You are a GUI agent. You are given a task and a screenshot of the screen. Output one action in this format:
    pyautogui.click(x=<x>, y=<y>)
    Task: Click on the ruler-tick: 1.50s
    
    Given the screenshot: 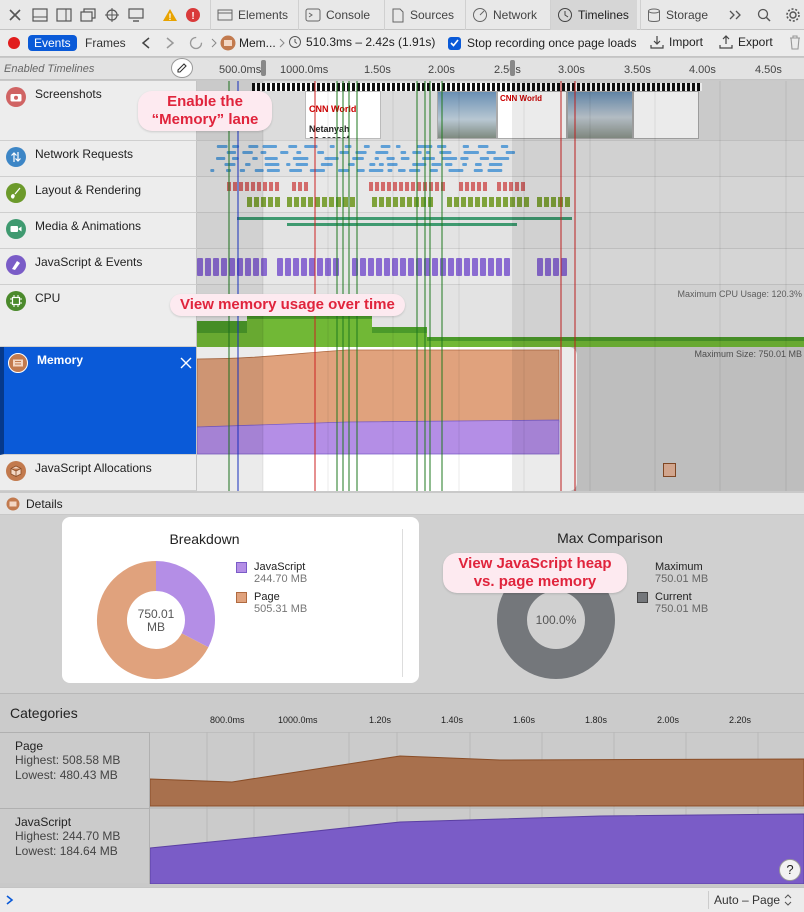 What is the action you would take?
    pyautogui.click(x=377, y=70)
    